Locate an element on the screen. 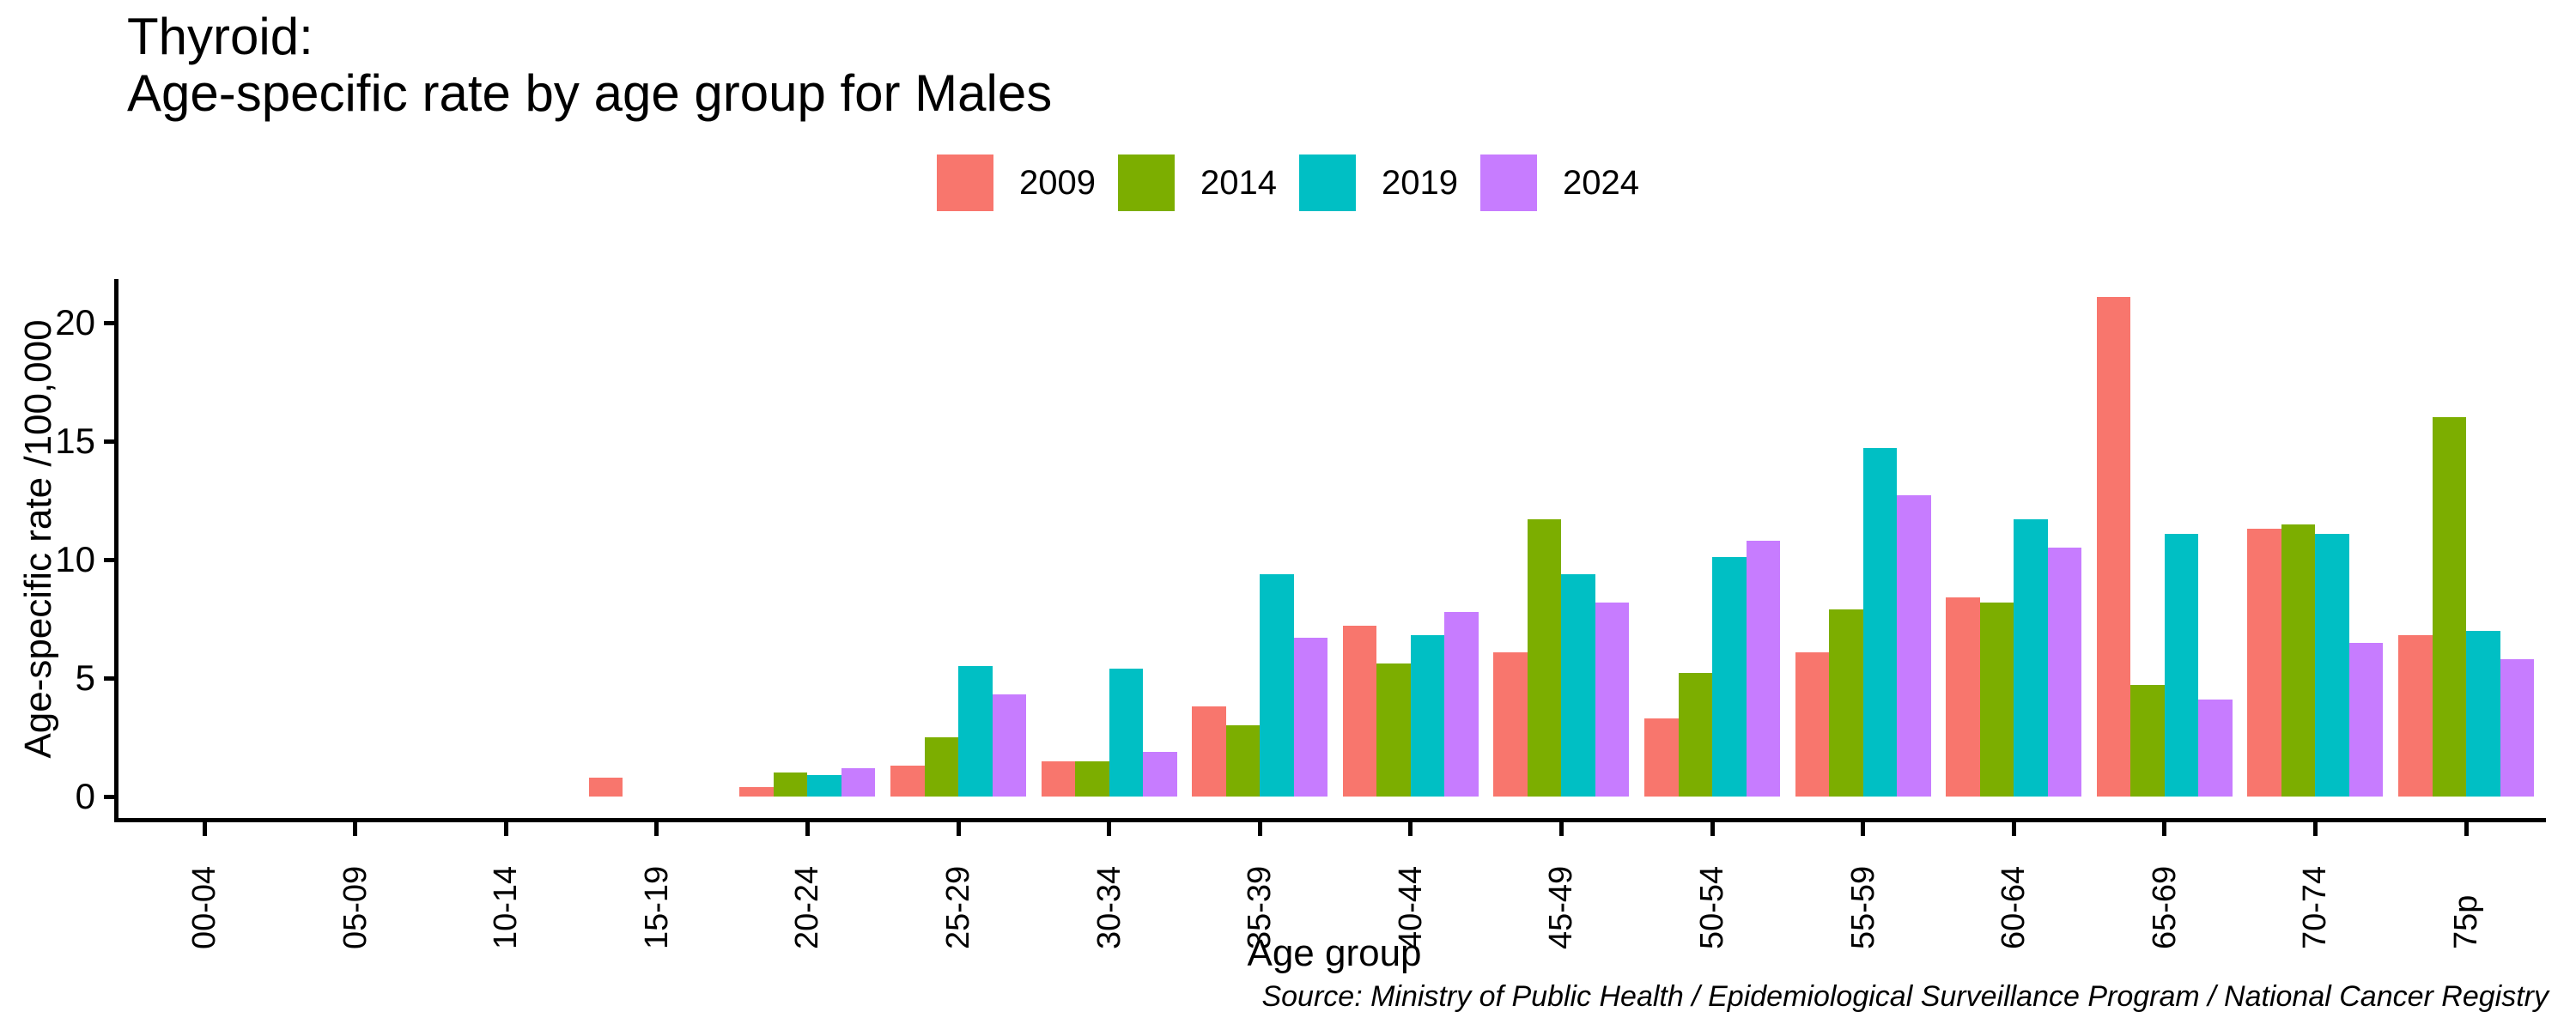  x-axis-line is located at coordinates (1330, 820).